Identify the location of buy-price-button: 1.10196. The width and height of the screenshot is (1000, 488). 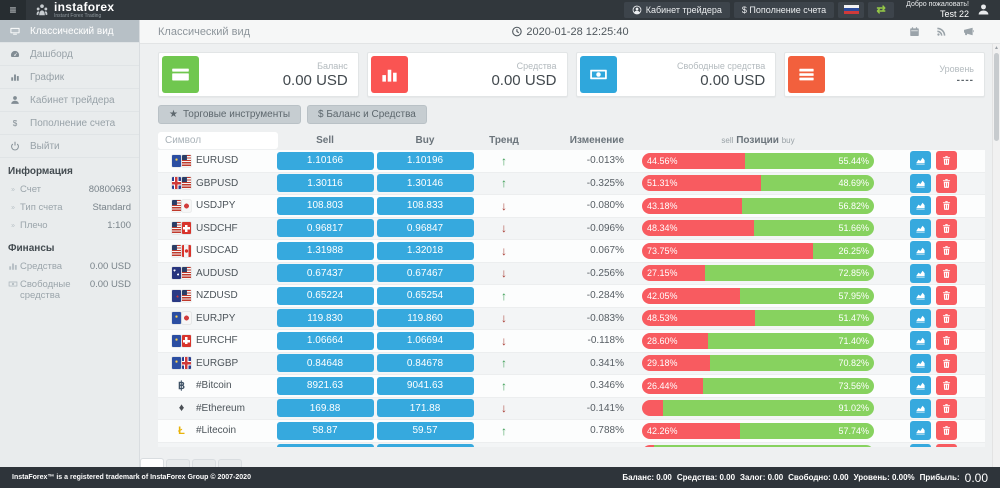
(425, 160).